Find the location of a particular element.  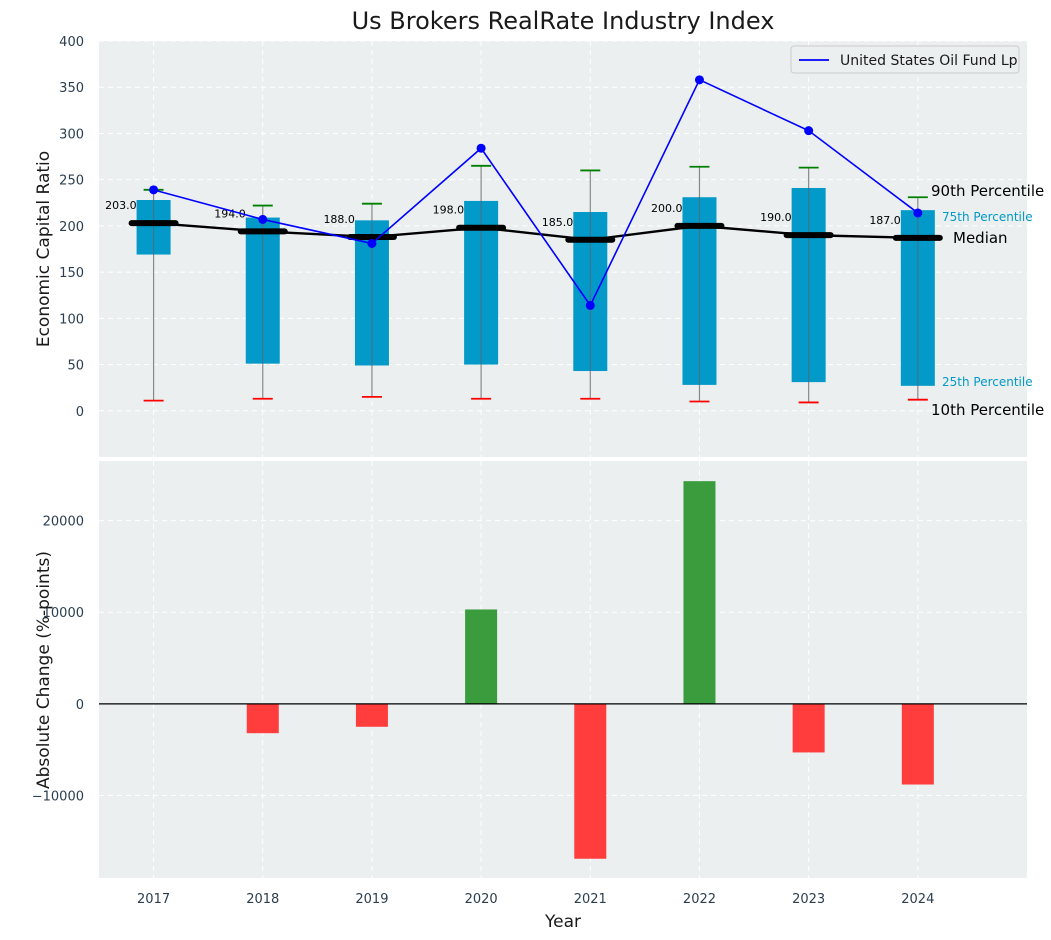

top-y-tick-label: 100 is located at coordinates (71, 319).